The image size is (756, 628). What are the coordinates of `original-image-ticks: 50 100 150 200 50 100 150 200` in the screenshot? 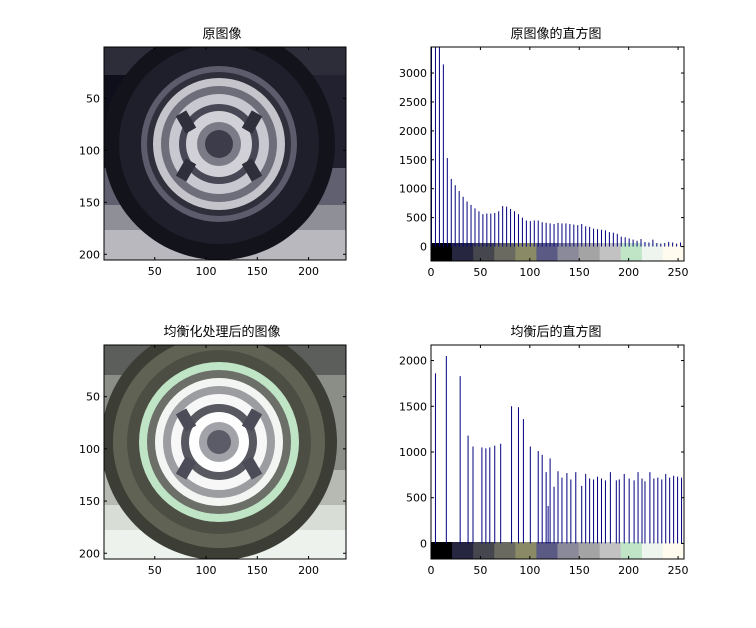 It's located at (212, 162).